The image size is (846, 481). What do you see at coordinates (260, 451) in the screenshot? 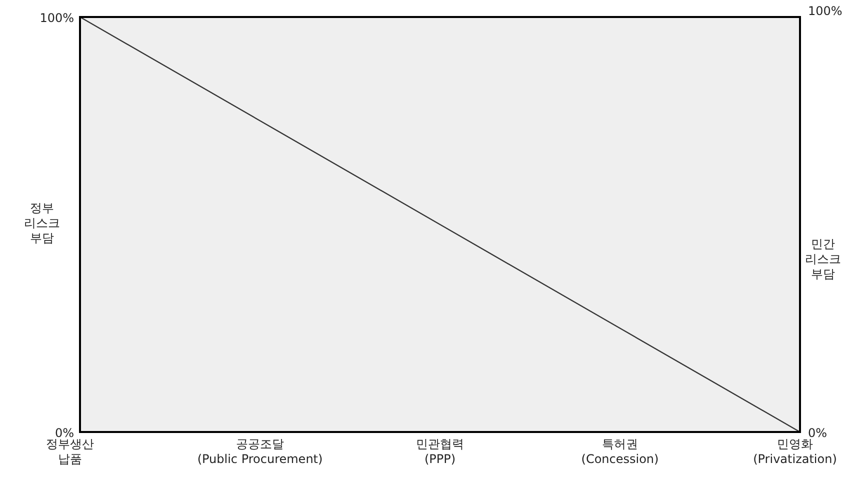
I see `x-tick-label: 공공조달 (Public Procurement)` at bounding box center [260, 451].